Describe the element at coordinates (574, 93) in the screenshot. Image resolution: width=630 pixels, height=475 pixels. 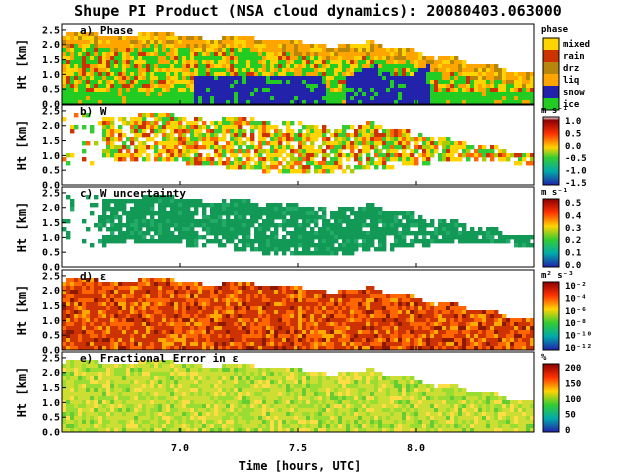
I see `legend-entry: snow` at that location.